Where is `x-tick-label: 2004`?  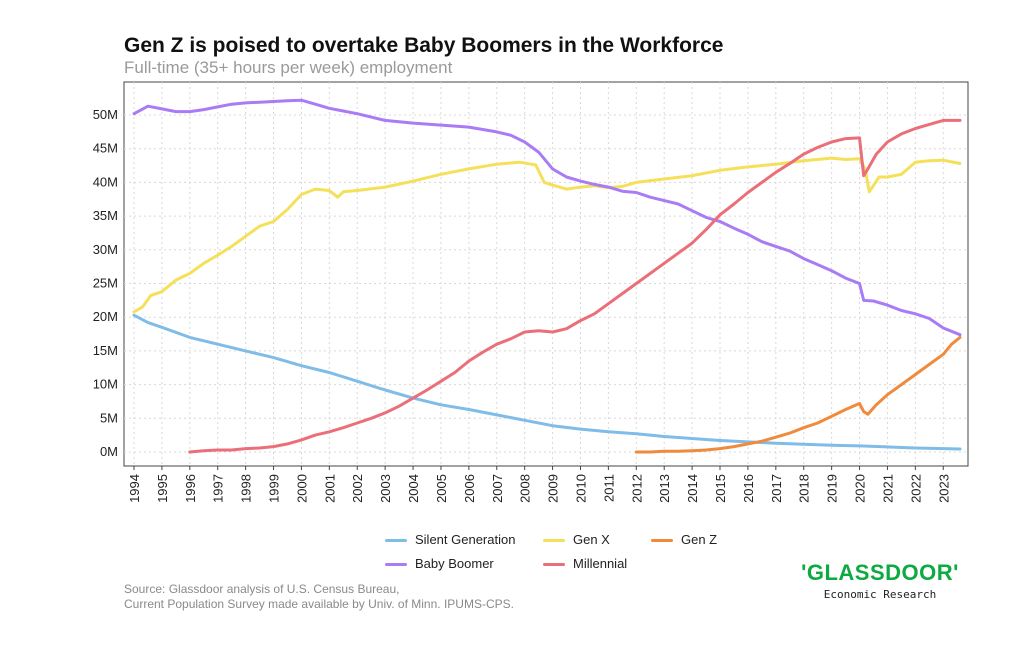 x-tick-label: 2004 is located at coordinates (413, 488).